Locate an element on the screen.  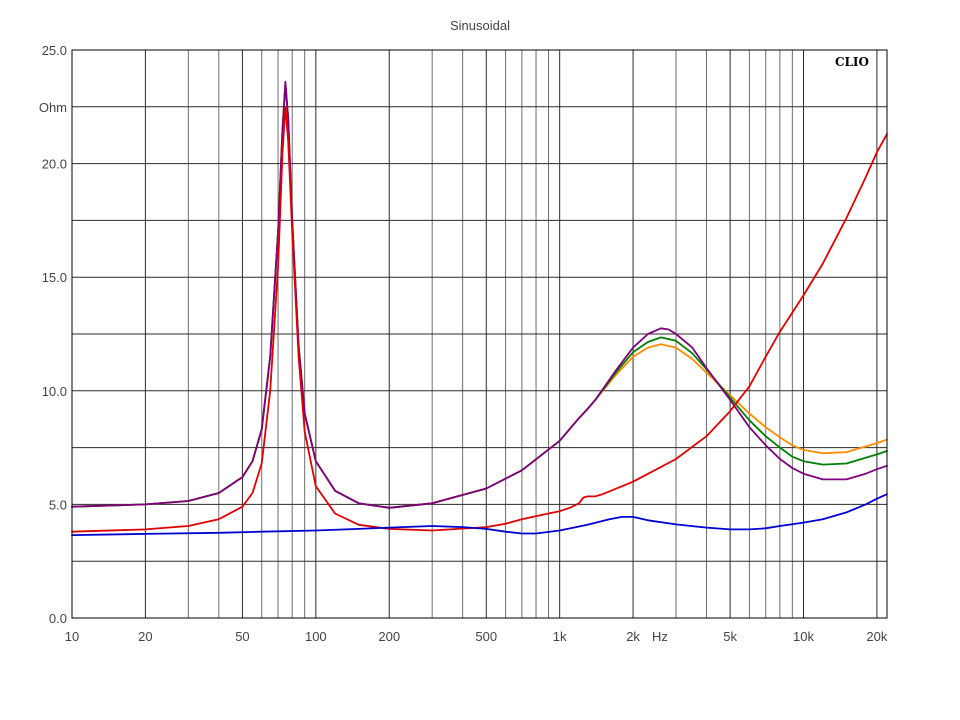
y-tick-label: 20.0 is located at coordinates (54, 164).